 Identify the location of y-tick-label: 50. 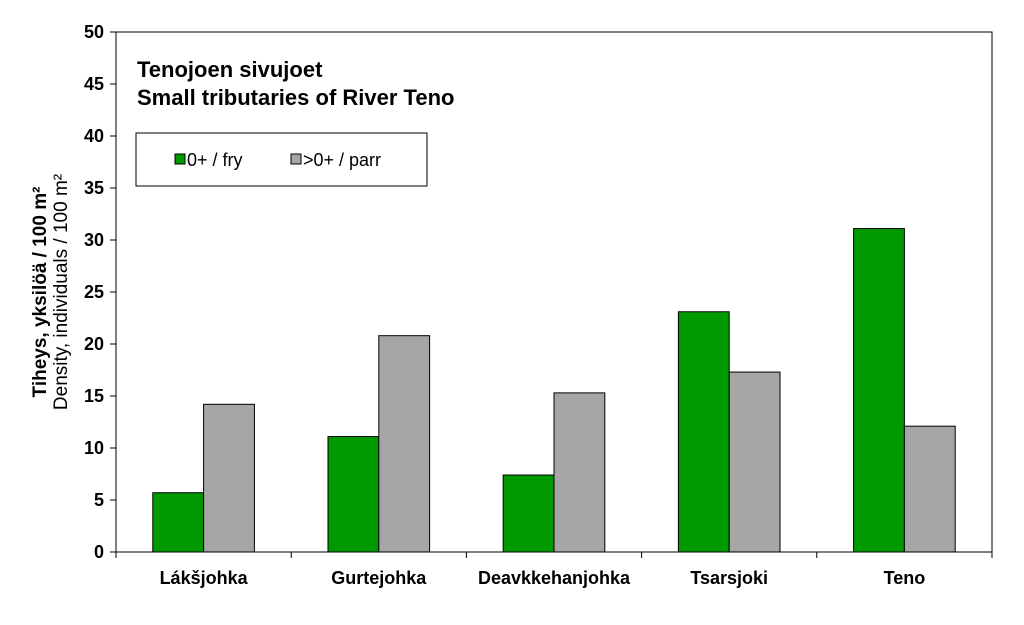
(94, 32).